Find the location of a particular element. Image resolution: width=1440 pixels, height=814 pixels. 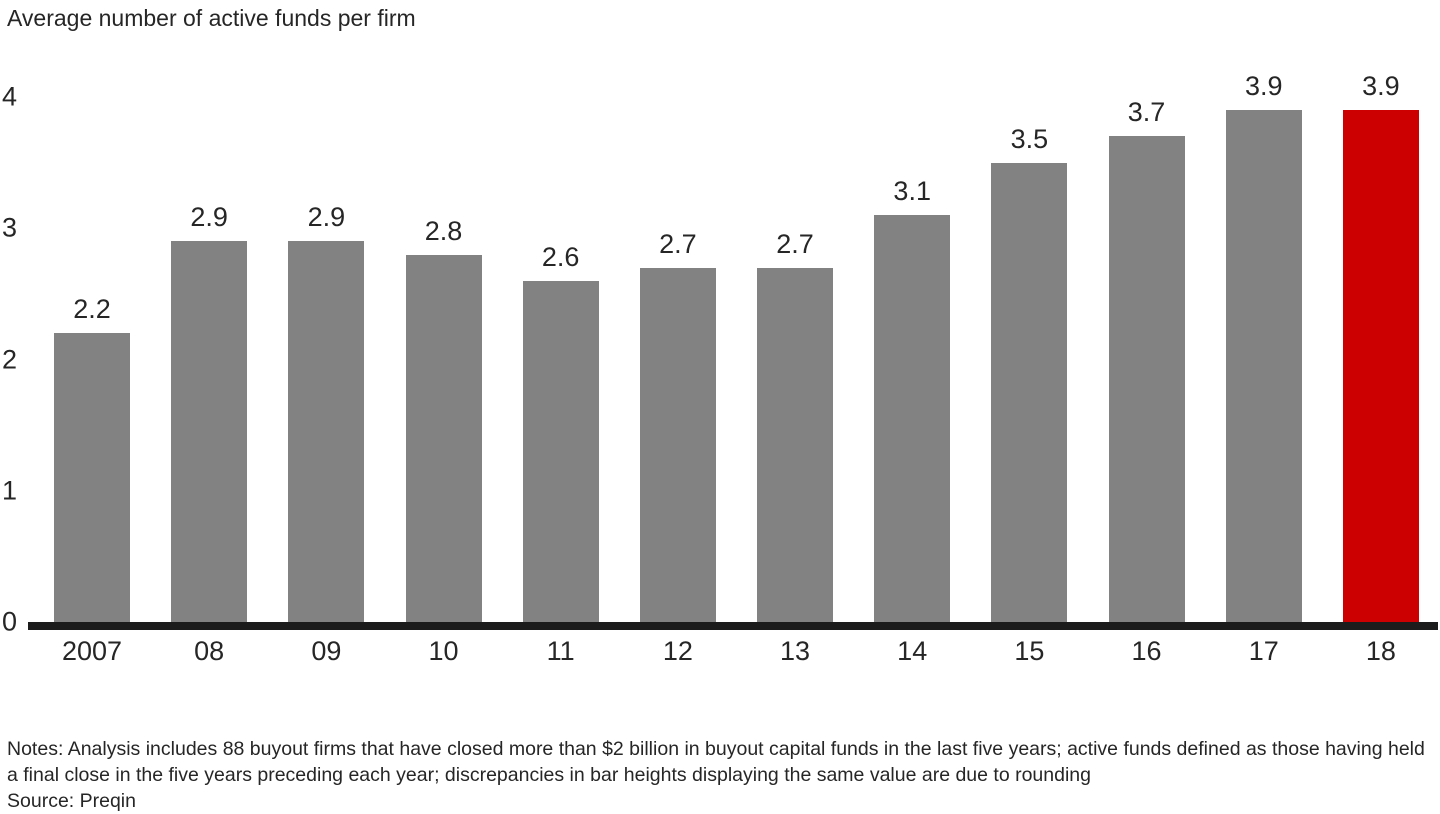

bar-column: 3.5 is located at coordinates (1029, 372).